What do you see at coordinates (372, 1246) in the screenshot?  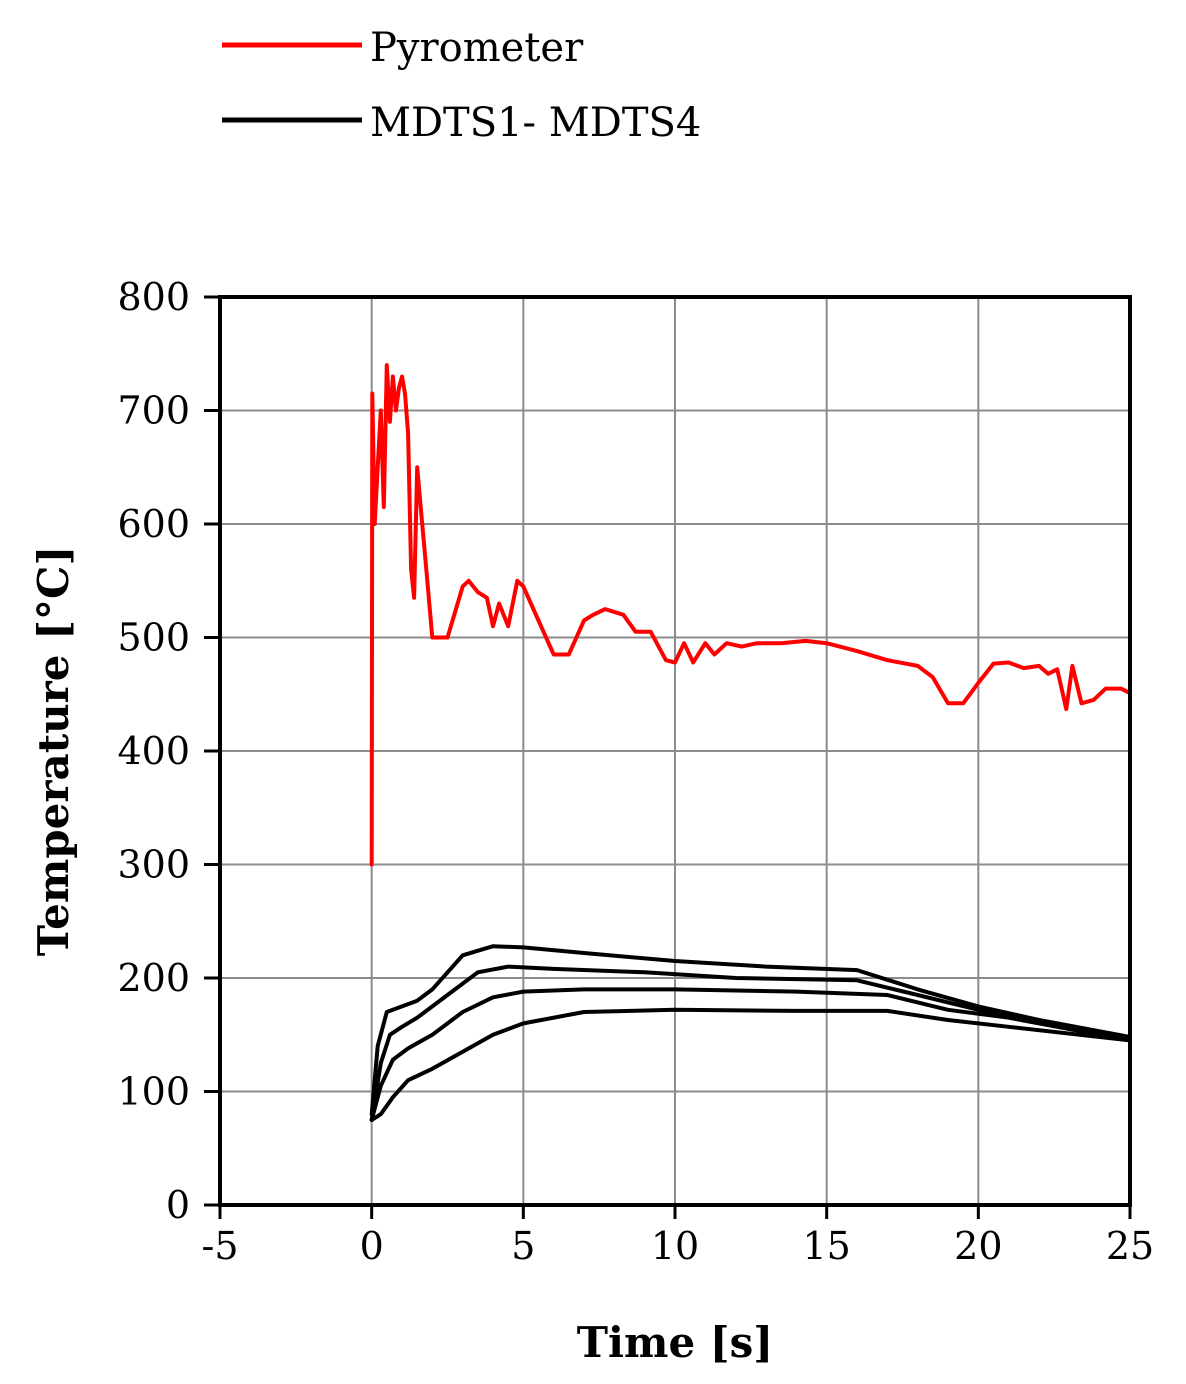 I see `x-tick-label: 0` at bounding box center [372, 1246].